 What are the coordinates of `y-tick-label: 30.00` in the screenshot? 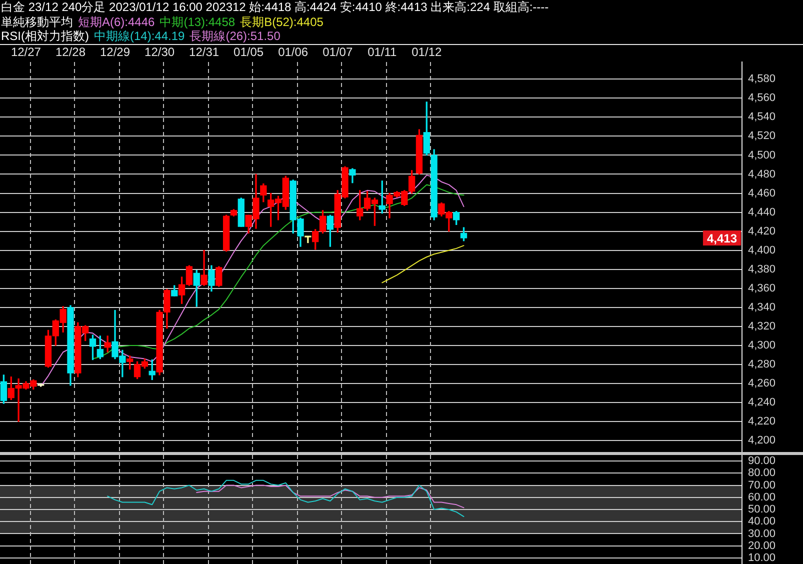 It's located at (762, 534).